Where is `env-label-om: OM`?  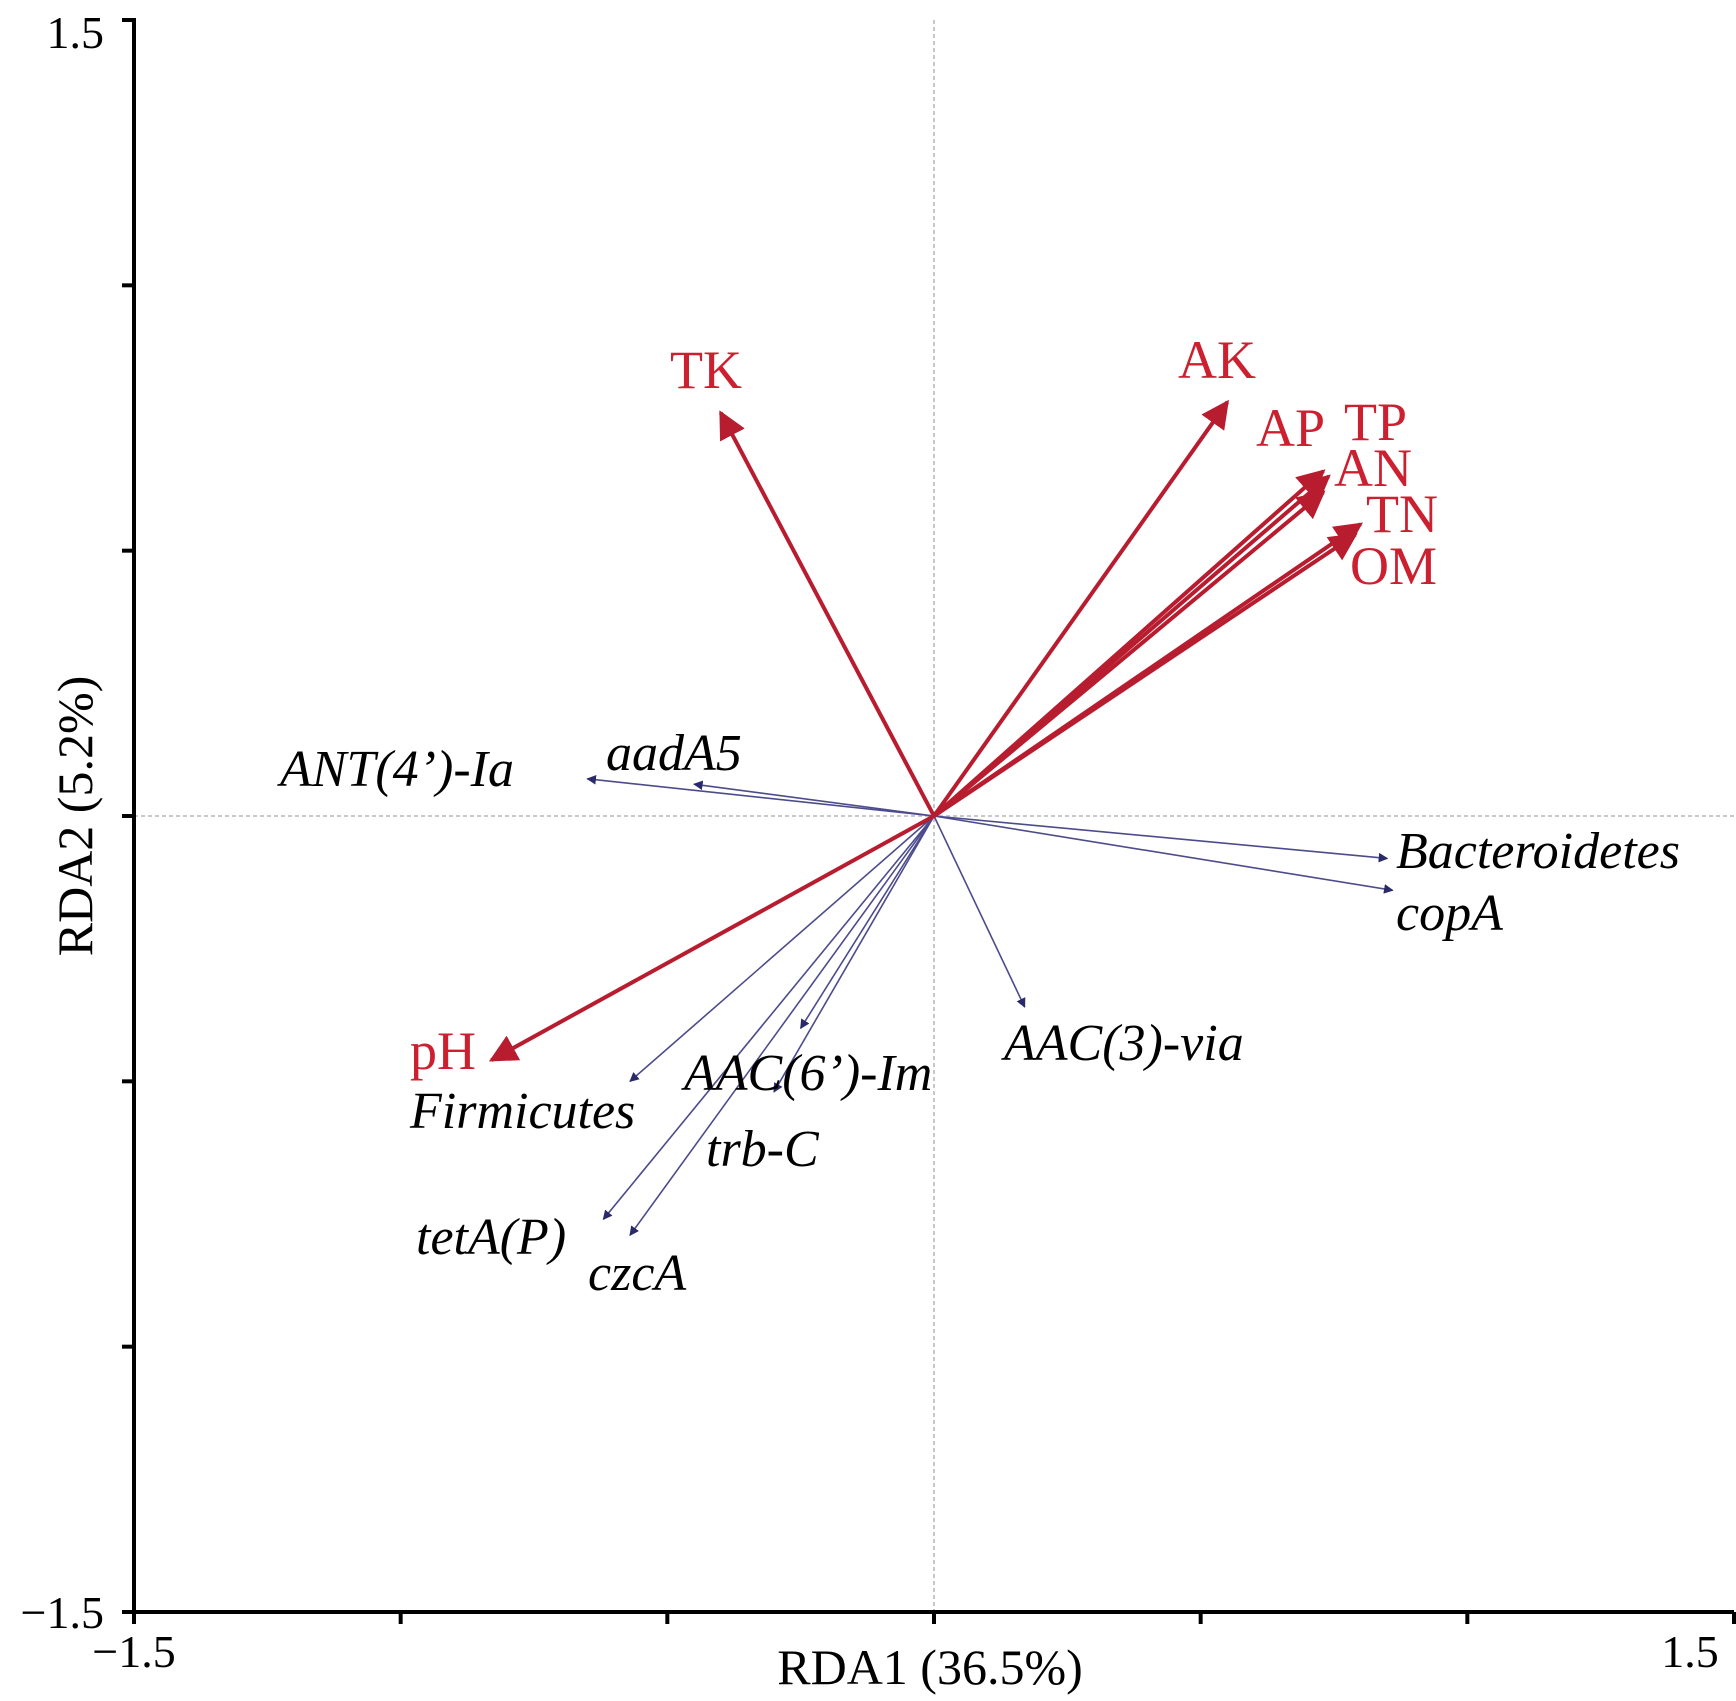
env-label-om: OM is located at coordinates (1393, 566).